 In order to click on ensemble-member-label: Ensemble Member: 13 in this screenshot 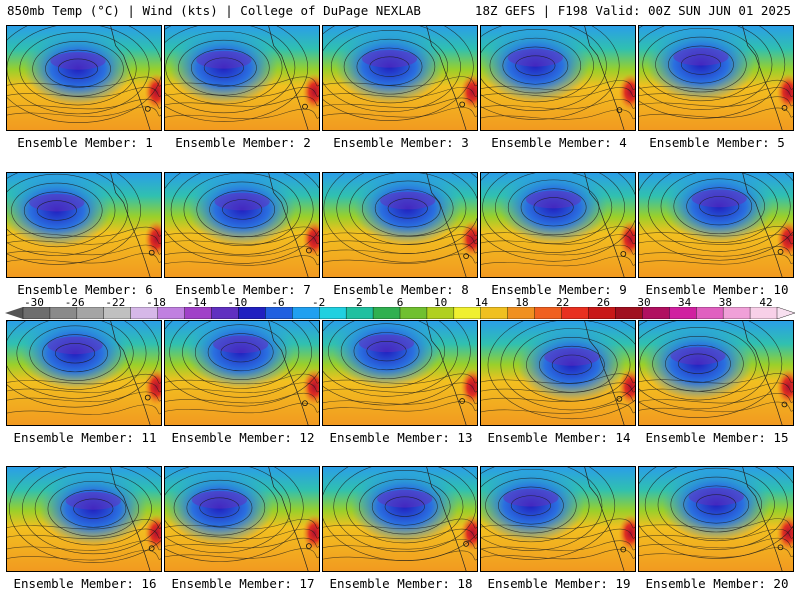, I will do `click(401, 437)`.